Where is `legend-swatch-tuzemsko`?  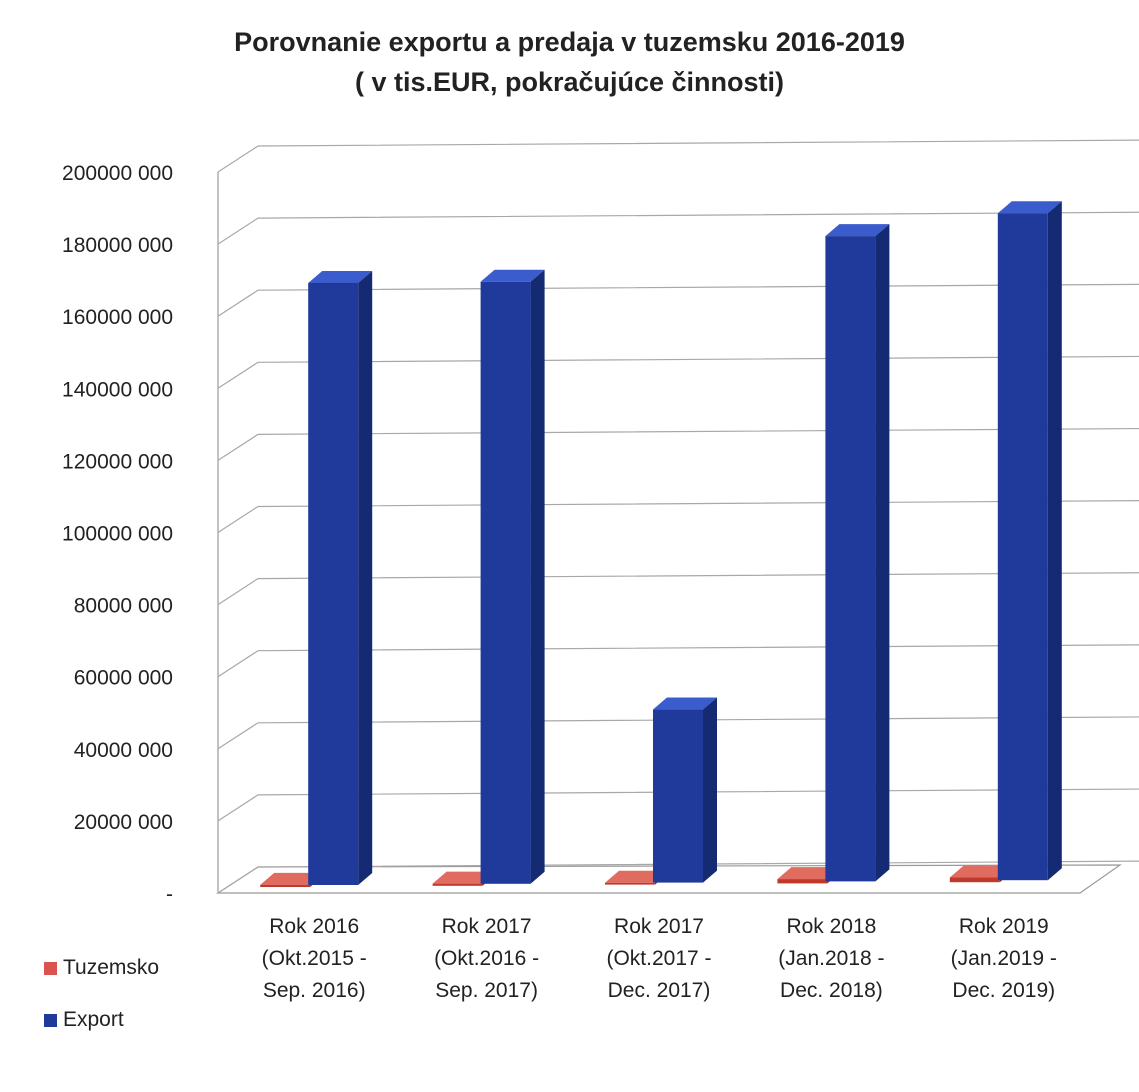
legend-swatch-tuzemsko is located at coordinates (50, 968).